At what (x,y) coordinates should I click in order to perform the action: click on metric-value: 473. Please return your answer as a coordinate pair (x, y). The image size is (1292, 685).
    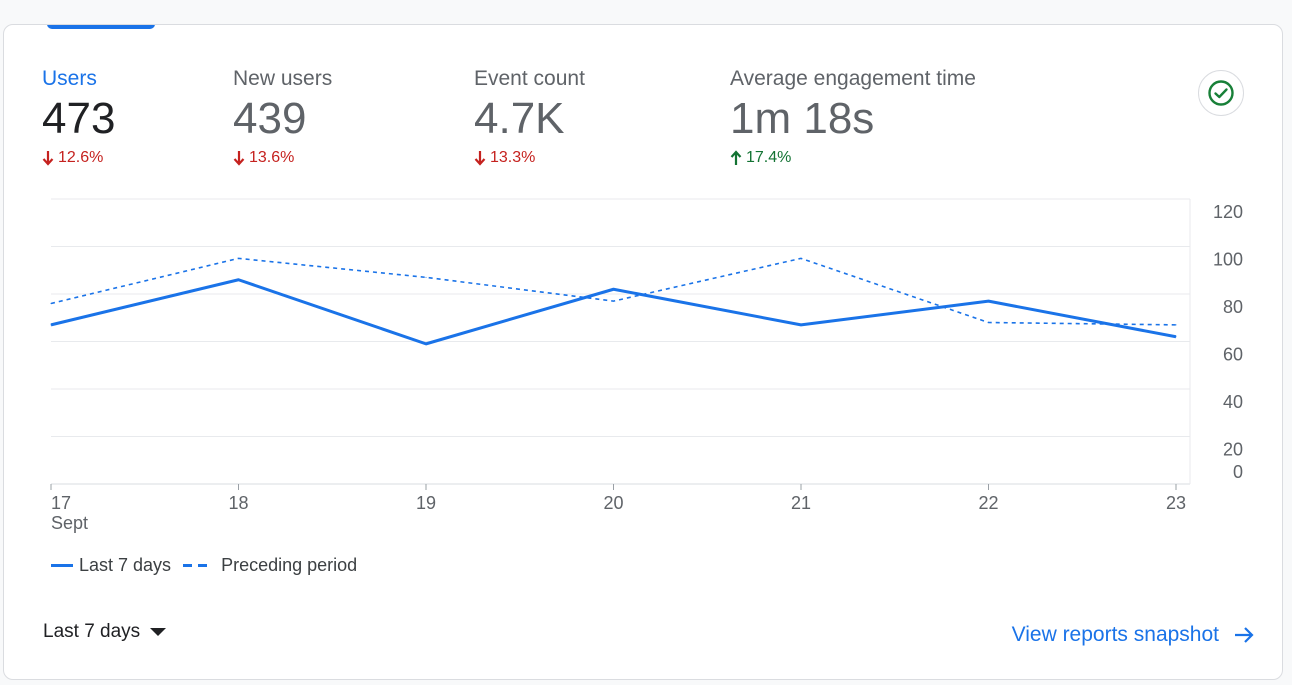
    Looking at the image, I should click on (79, 118).